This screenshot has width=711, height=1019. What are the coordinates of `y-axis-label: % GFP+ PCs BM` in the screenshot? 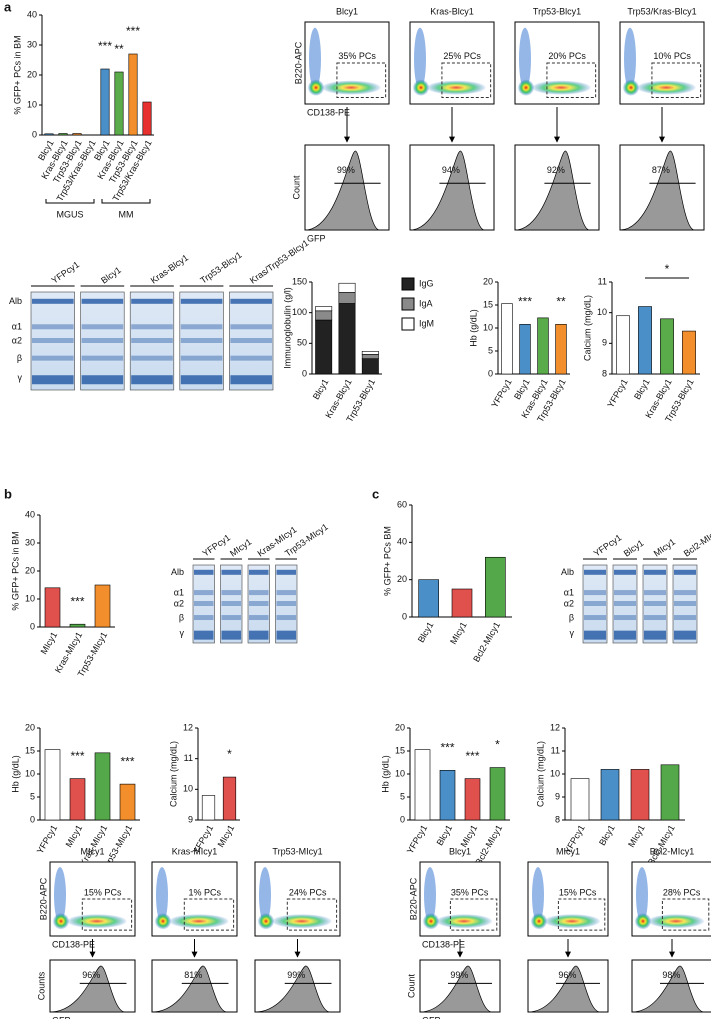 It's located at (387, 561).